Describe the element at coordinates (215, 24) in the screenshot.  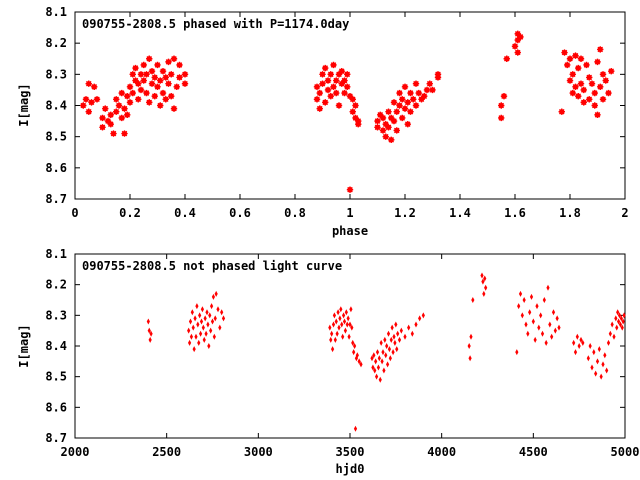
I see `plot-title: 090755-2808.5 phased with P=1174.0day` at that location.